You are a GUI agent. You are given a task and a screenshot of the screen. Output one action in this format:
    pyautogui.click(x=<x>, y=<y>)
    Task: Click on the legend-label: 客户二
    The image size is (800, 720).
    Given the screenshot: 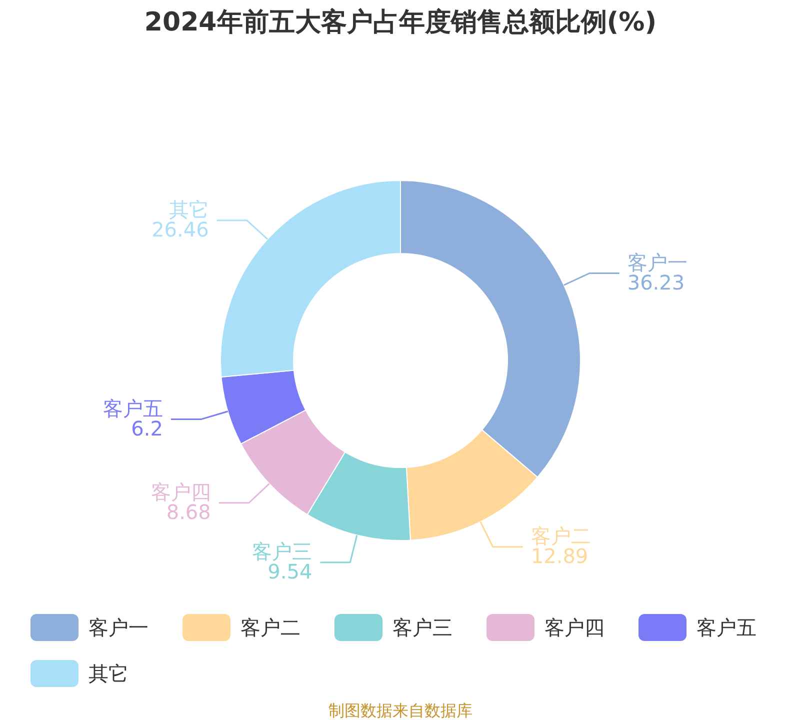 What is the action you would take?
    pyautogui.click(x=270, y=628)
    